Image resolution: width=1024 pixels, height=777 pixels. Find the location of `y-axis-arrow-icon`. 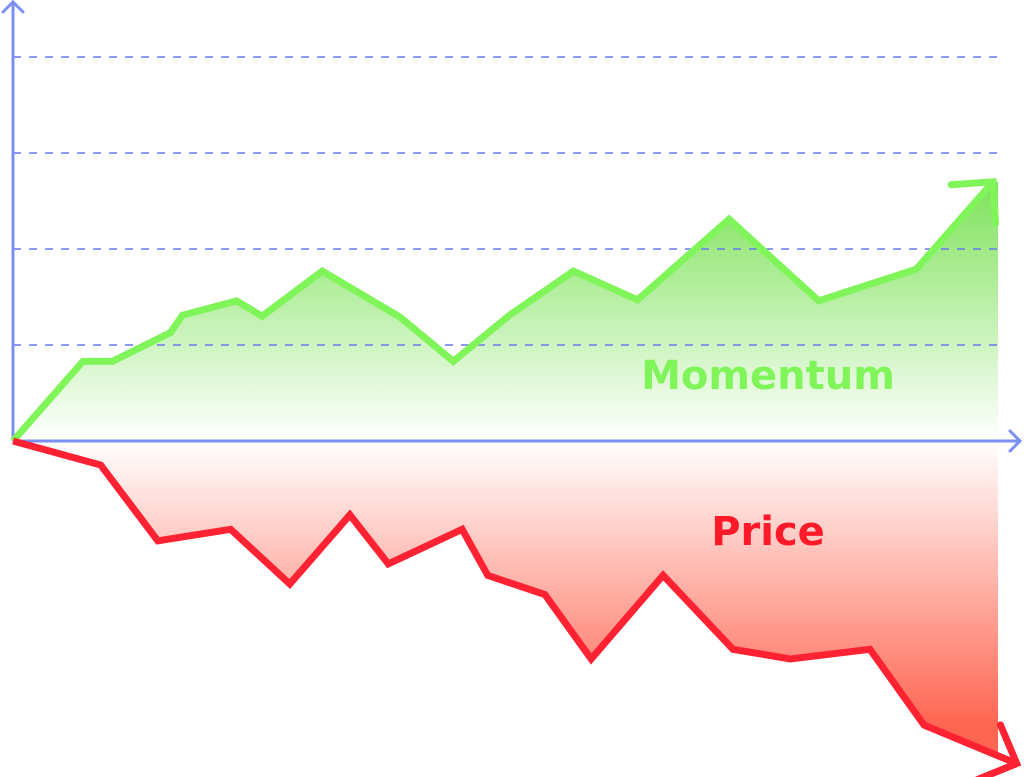

y-axis-arrow-icon is located at coordinates (13, 7).